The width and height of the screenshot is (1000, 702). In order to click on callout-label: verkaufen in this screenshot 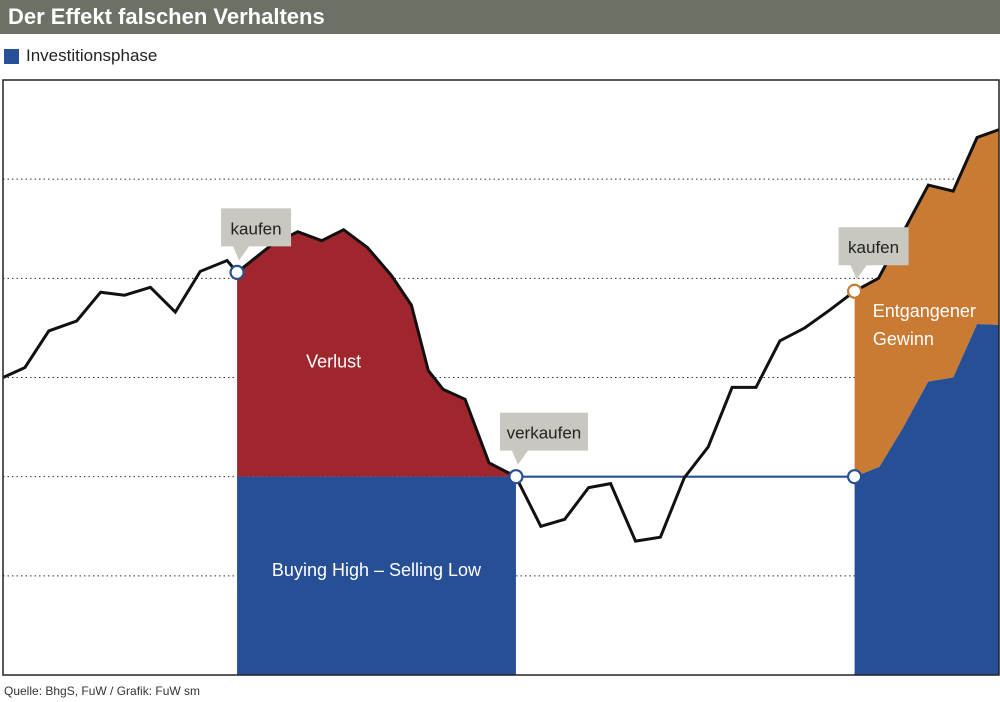, I will do `click(544, 433)`.